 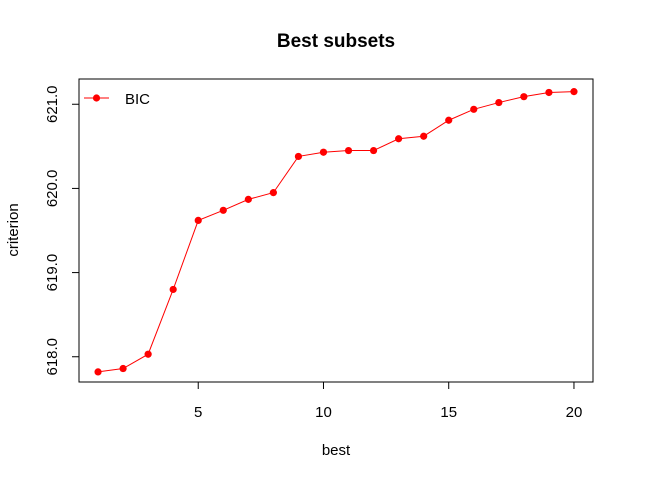 What do you see at coordinates (52, 189) in the screenshot?
I see `y-tick-label: 620.0` at bounding box center [52, 189].